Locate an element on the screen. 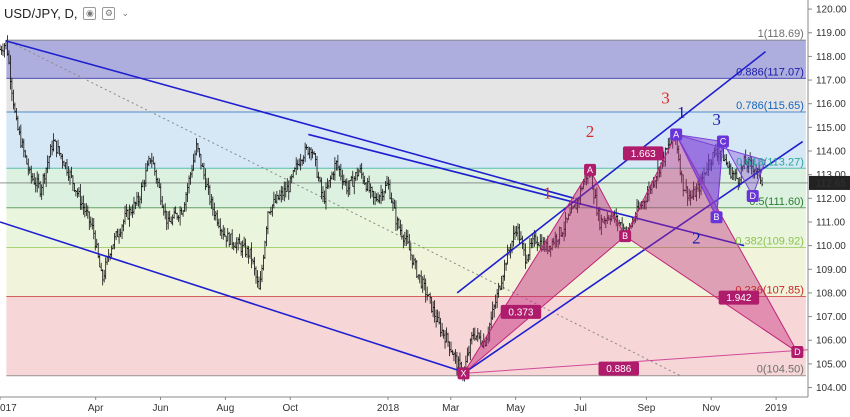 The image size is (850, 417). x-tick-label: Aug is located at coordinates (225, 408).